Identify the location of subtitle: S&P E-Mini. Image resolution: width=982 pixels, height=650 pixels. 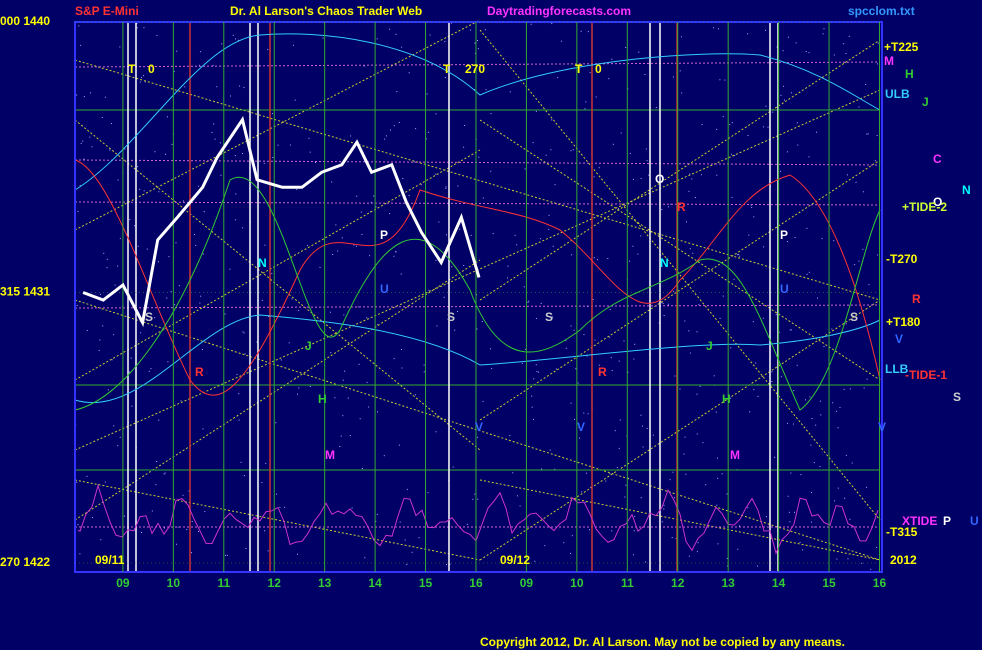
(107, 11).